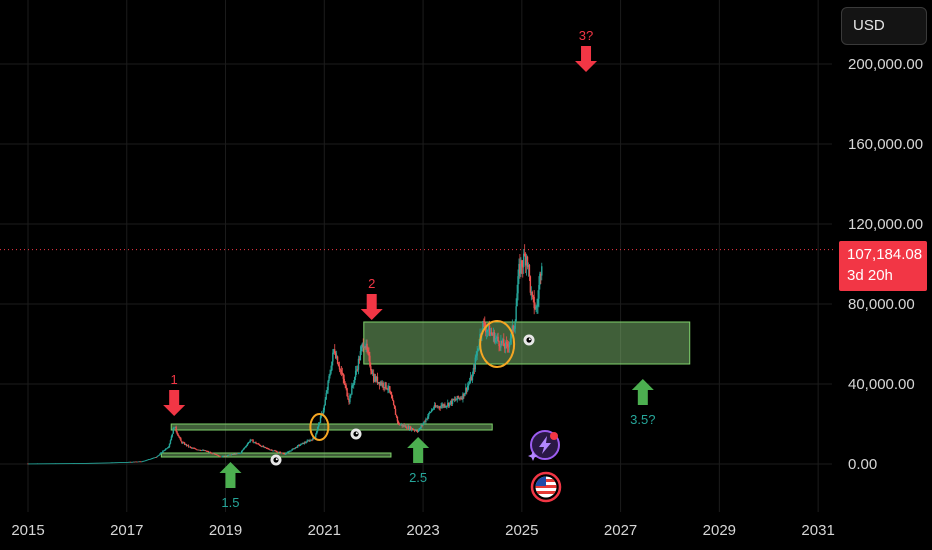  What do you see at coordinates (885, 254) in the screenshot?
I see `current-price-value: 107,184.08` at bounding box center [885, 254].